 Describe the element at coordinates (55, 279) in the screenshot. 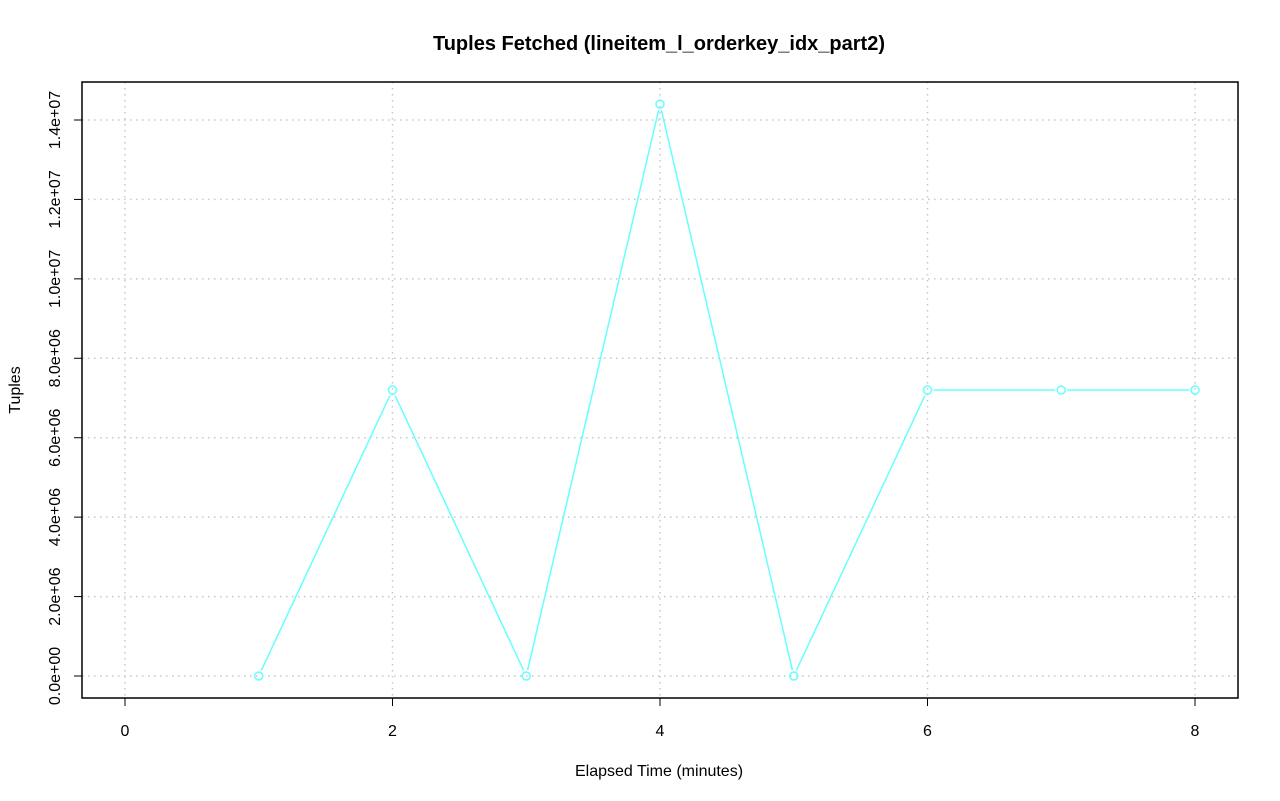

I see `y-tick-label: 1.0e+07` at that location.